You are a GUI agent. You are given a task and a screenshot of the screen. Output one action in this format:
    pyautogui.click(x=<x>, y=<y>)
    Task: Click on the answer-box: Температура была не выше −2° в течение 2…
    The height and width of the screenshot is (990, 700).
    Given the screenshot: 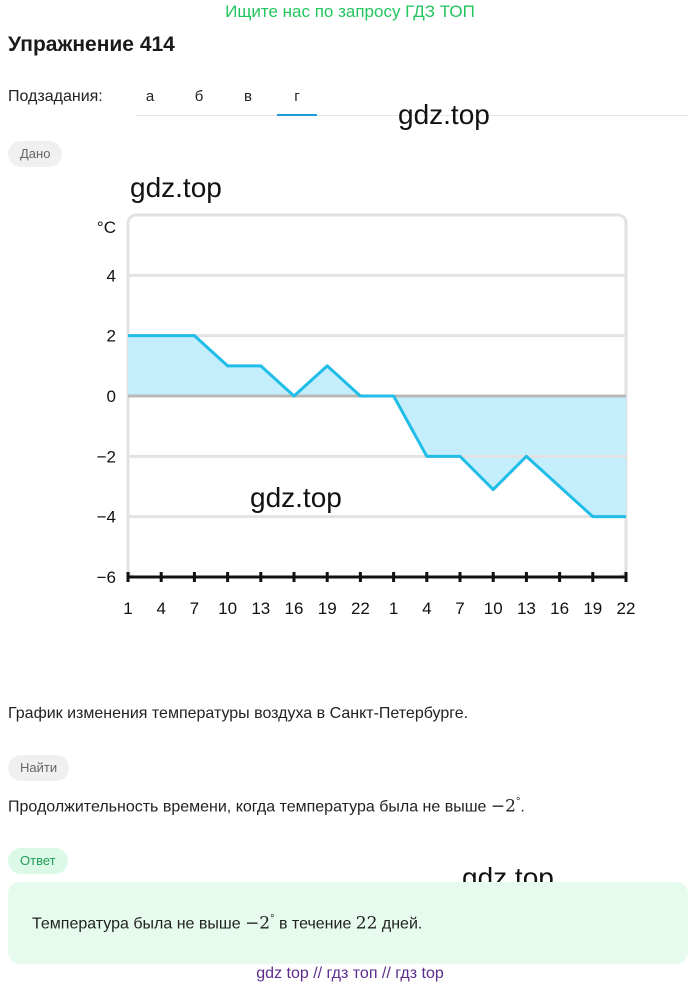 What is the action you would take?
    pyautogui.click(x=348, y=923)
    